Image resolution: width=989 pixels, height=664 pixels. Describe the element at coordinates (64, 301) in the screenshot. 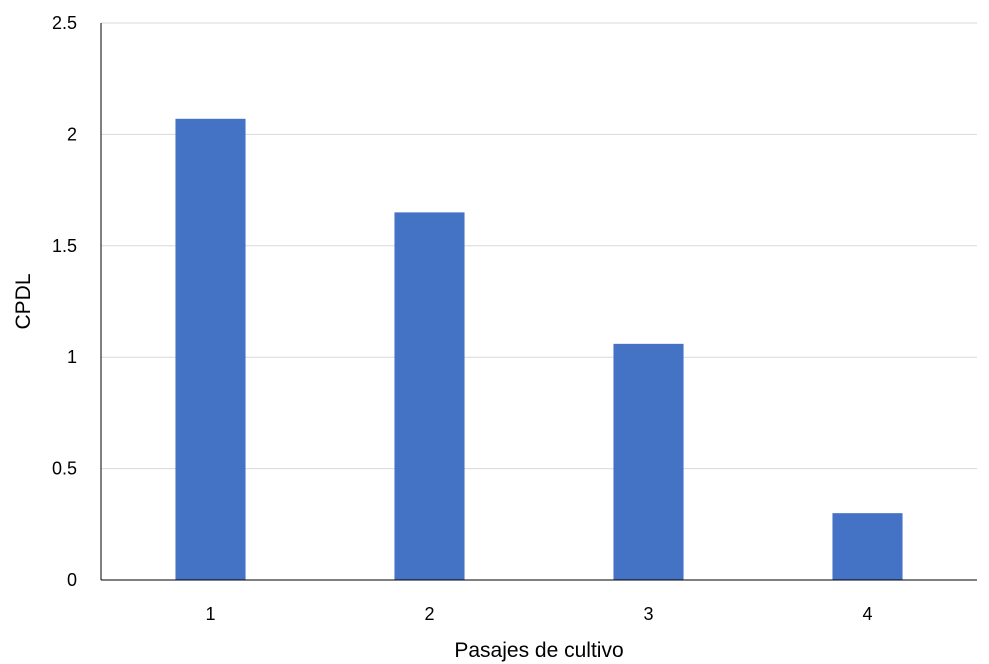

I see `y-tick-labels: 0 0.5 1 1.5 2 2.5` at that location.